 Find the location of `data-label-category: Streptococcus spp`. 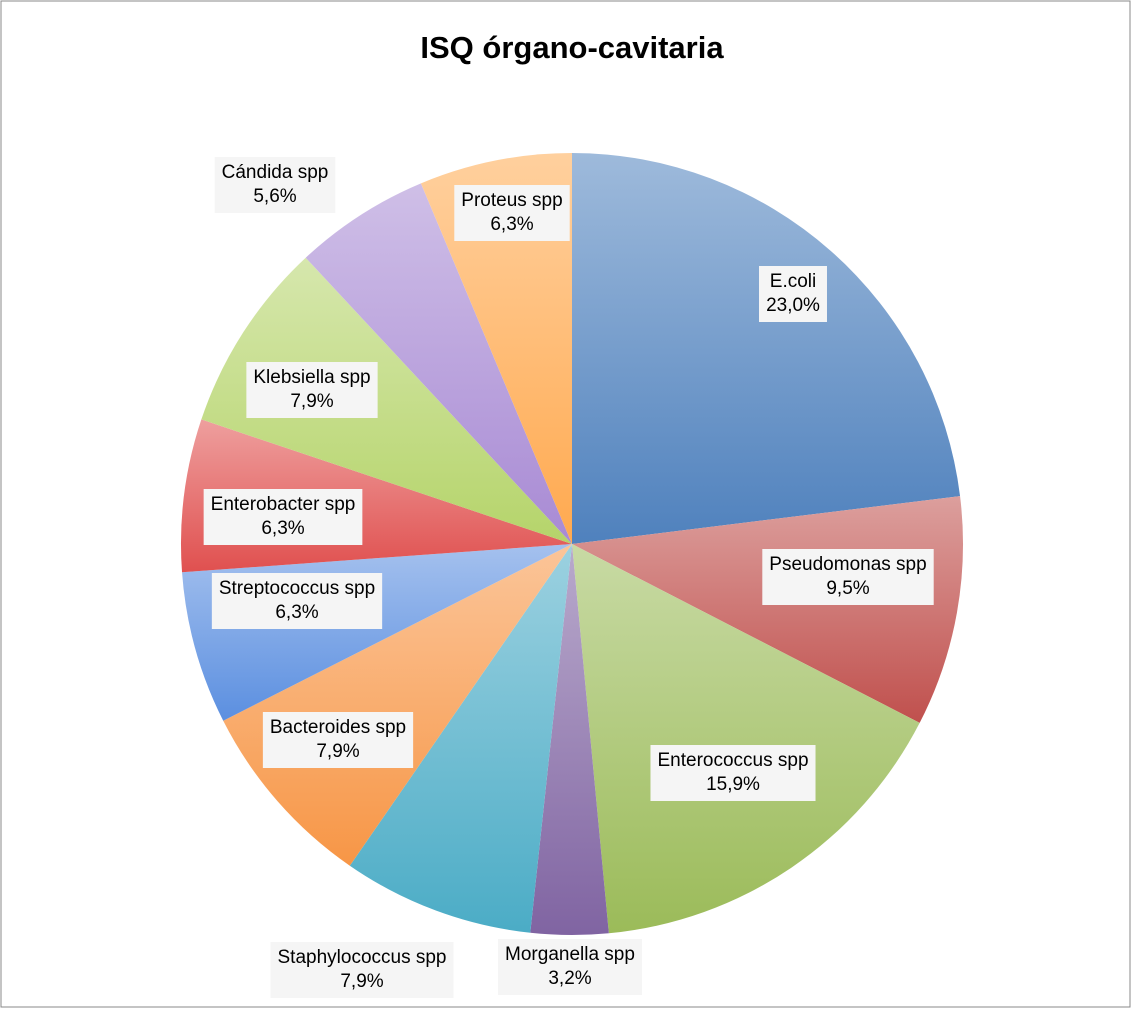

data-label-category: Streptococcus spp is located at coordinates (297, 588).